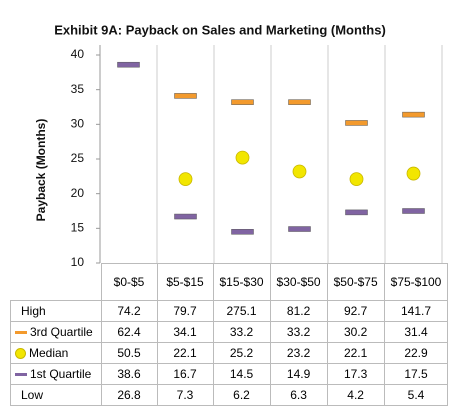  Describe the element at coordinates (241, 395) in the screenshot. I see `value-cell: 6.2` at that location.